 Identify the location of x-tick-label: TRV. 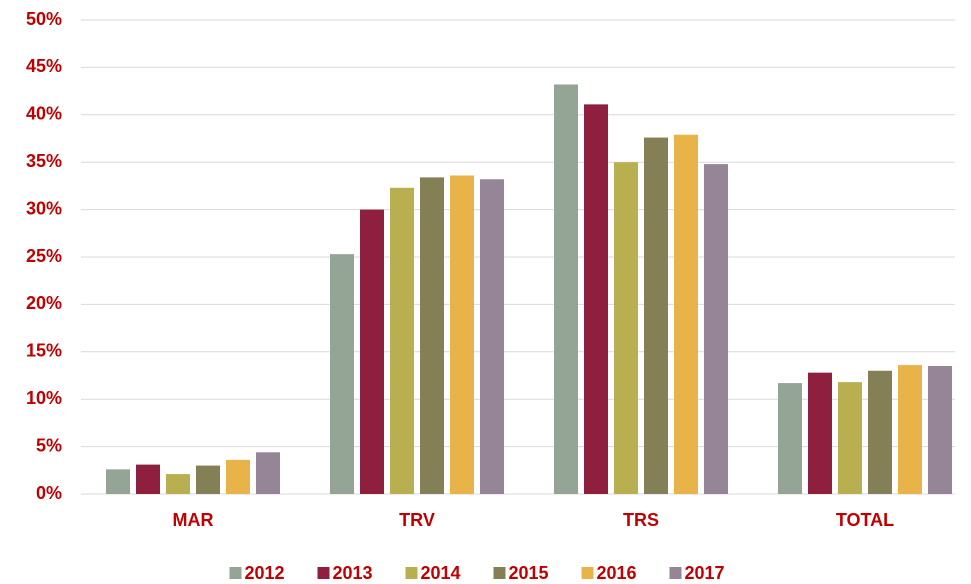
(417, 520).